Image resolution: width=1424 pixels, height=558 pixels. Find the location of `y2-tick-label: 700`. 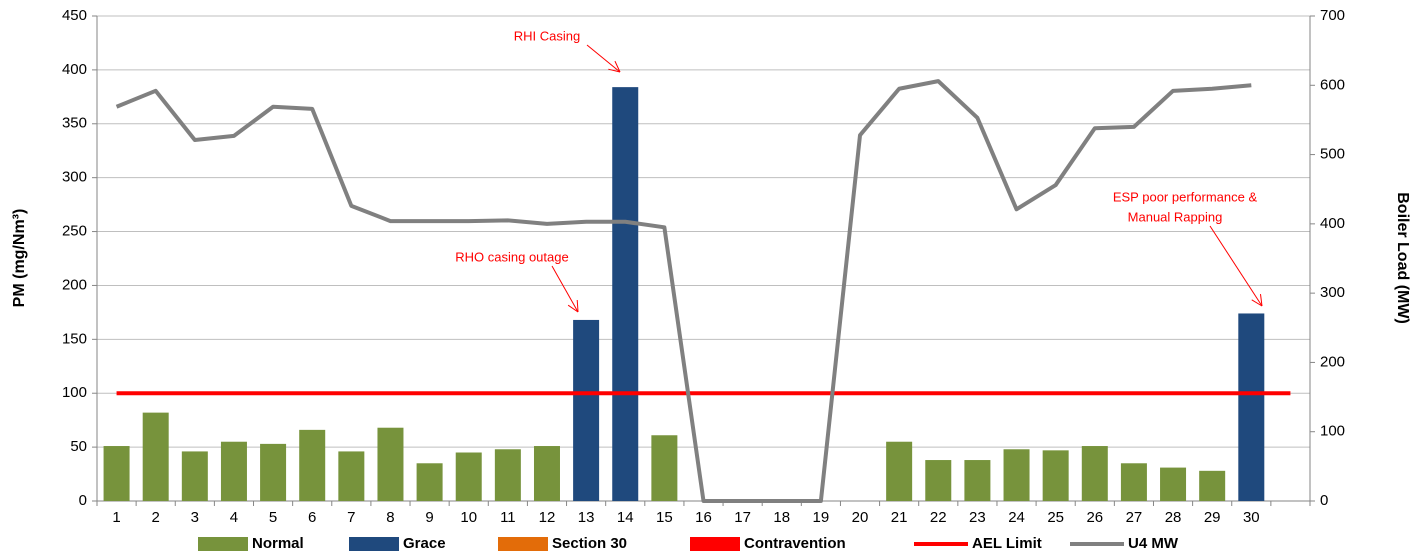

y2-tick-label: 700 is located at coordinates (1332, 15).